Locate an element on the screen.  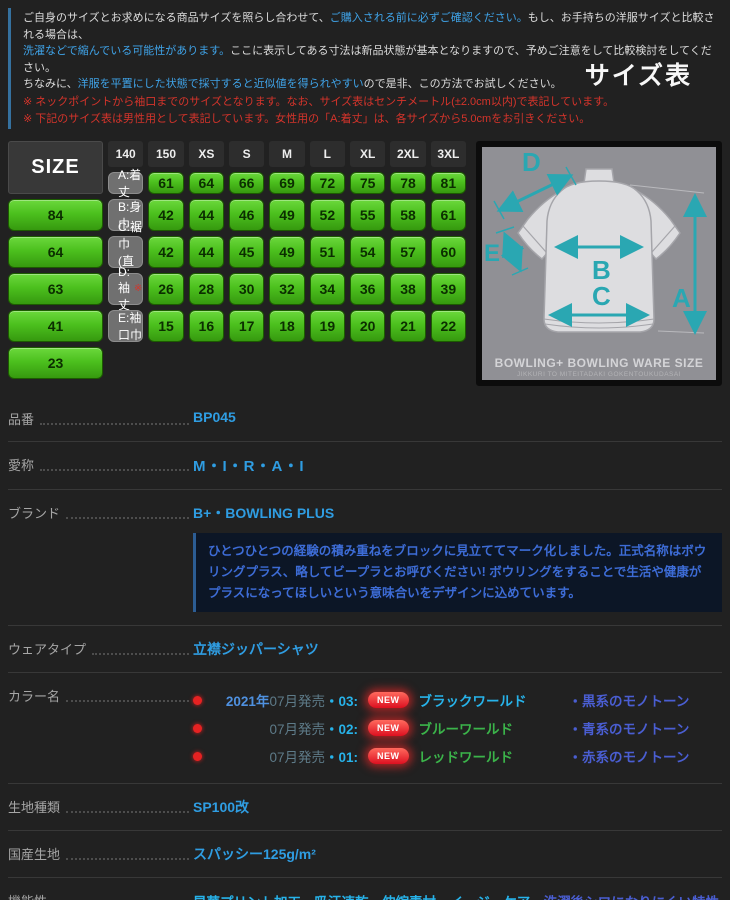
size-cell: 55 is located at coordinates (367, 214).